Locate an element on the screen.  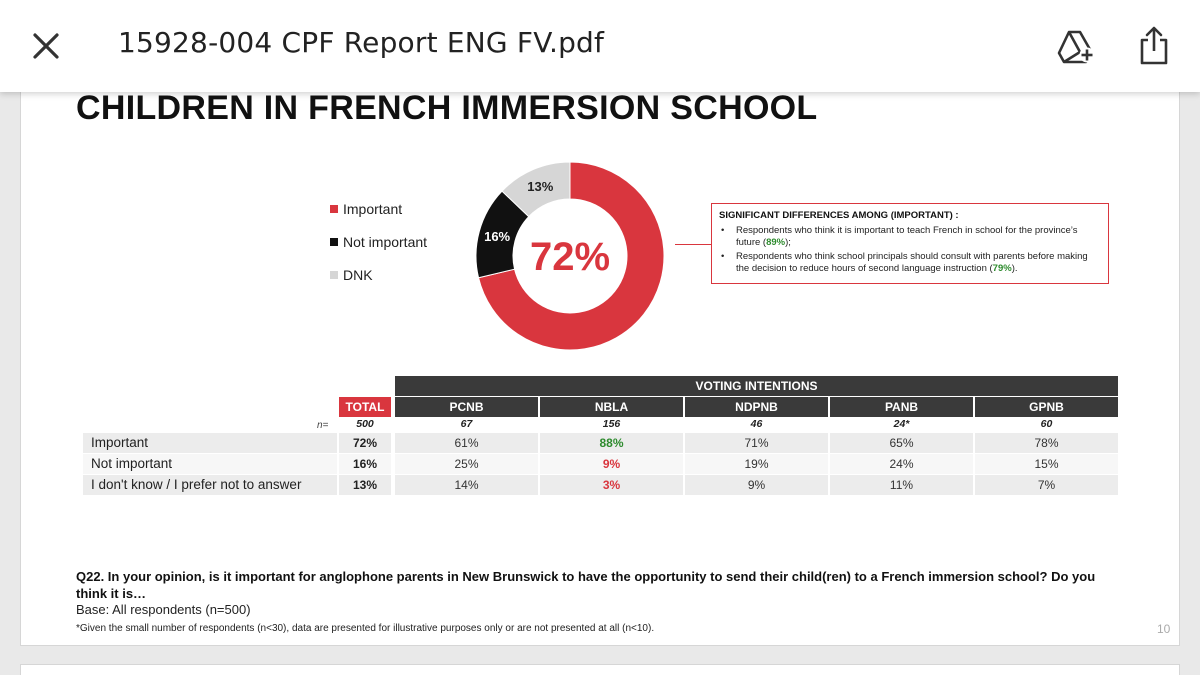
difference-text-post: ). is located at coordinates (1014, 268).